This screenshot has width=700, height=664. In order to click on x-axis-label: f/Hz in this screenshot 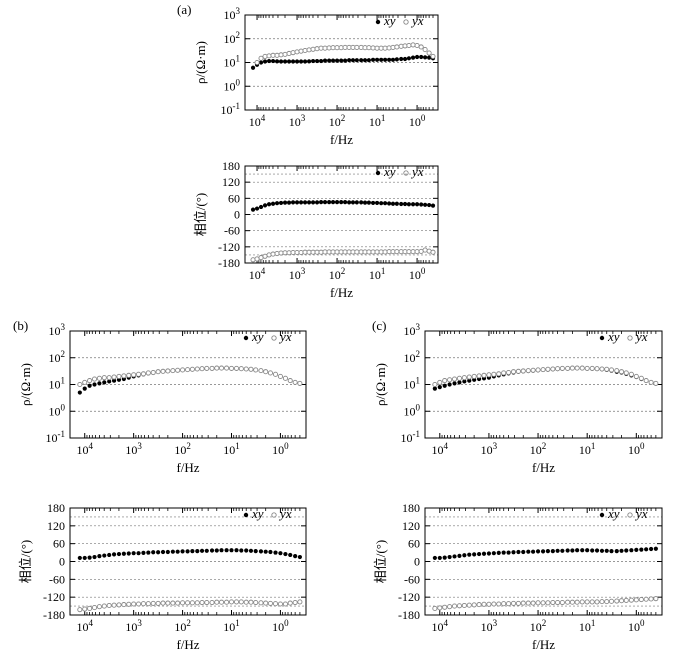, I will do `click(187, 644)`.